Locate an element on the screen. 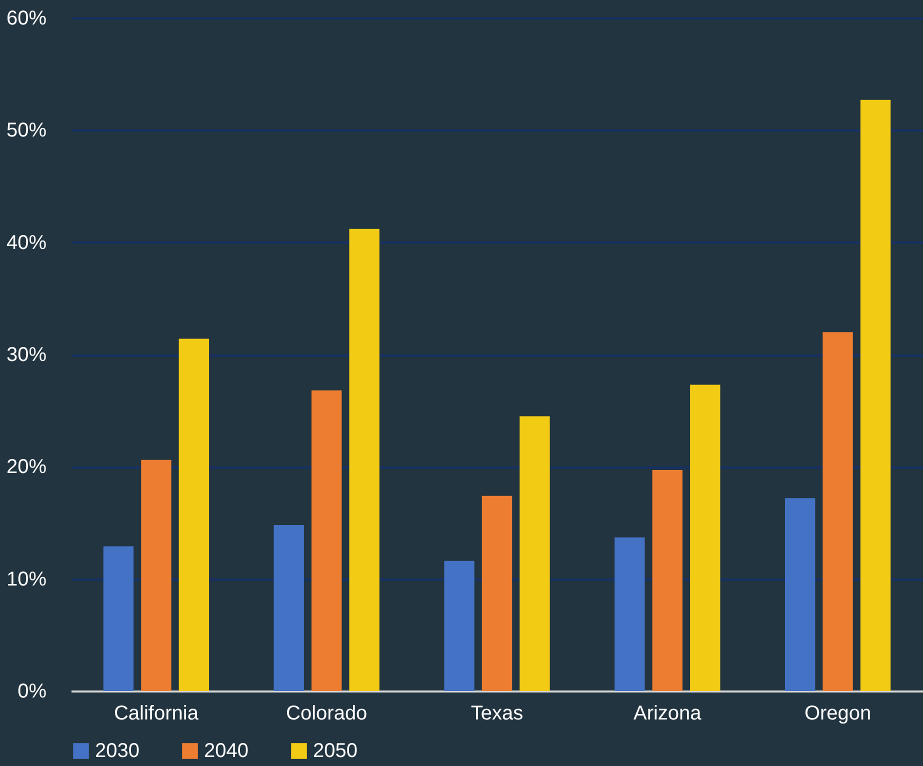 This screenshot has width=923, height=766. legend-label: 2040 is located at coordinates (226, 751).